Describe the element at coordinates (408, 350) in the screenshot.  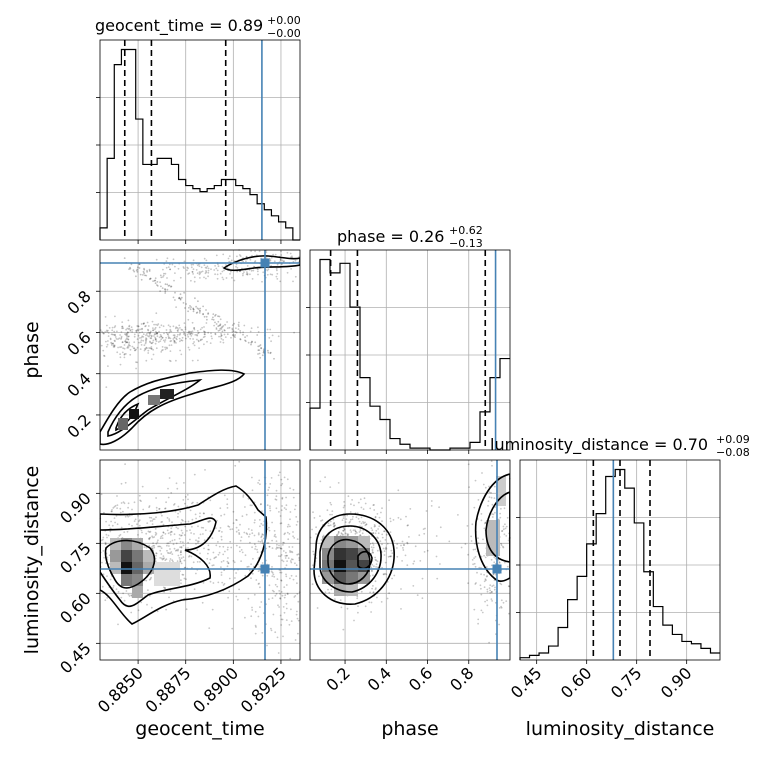
I see `phase-histogram-panel` at that location.